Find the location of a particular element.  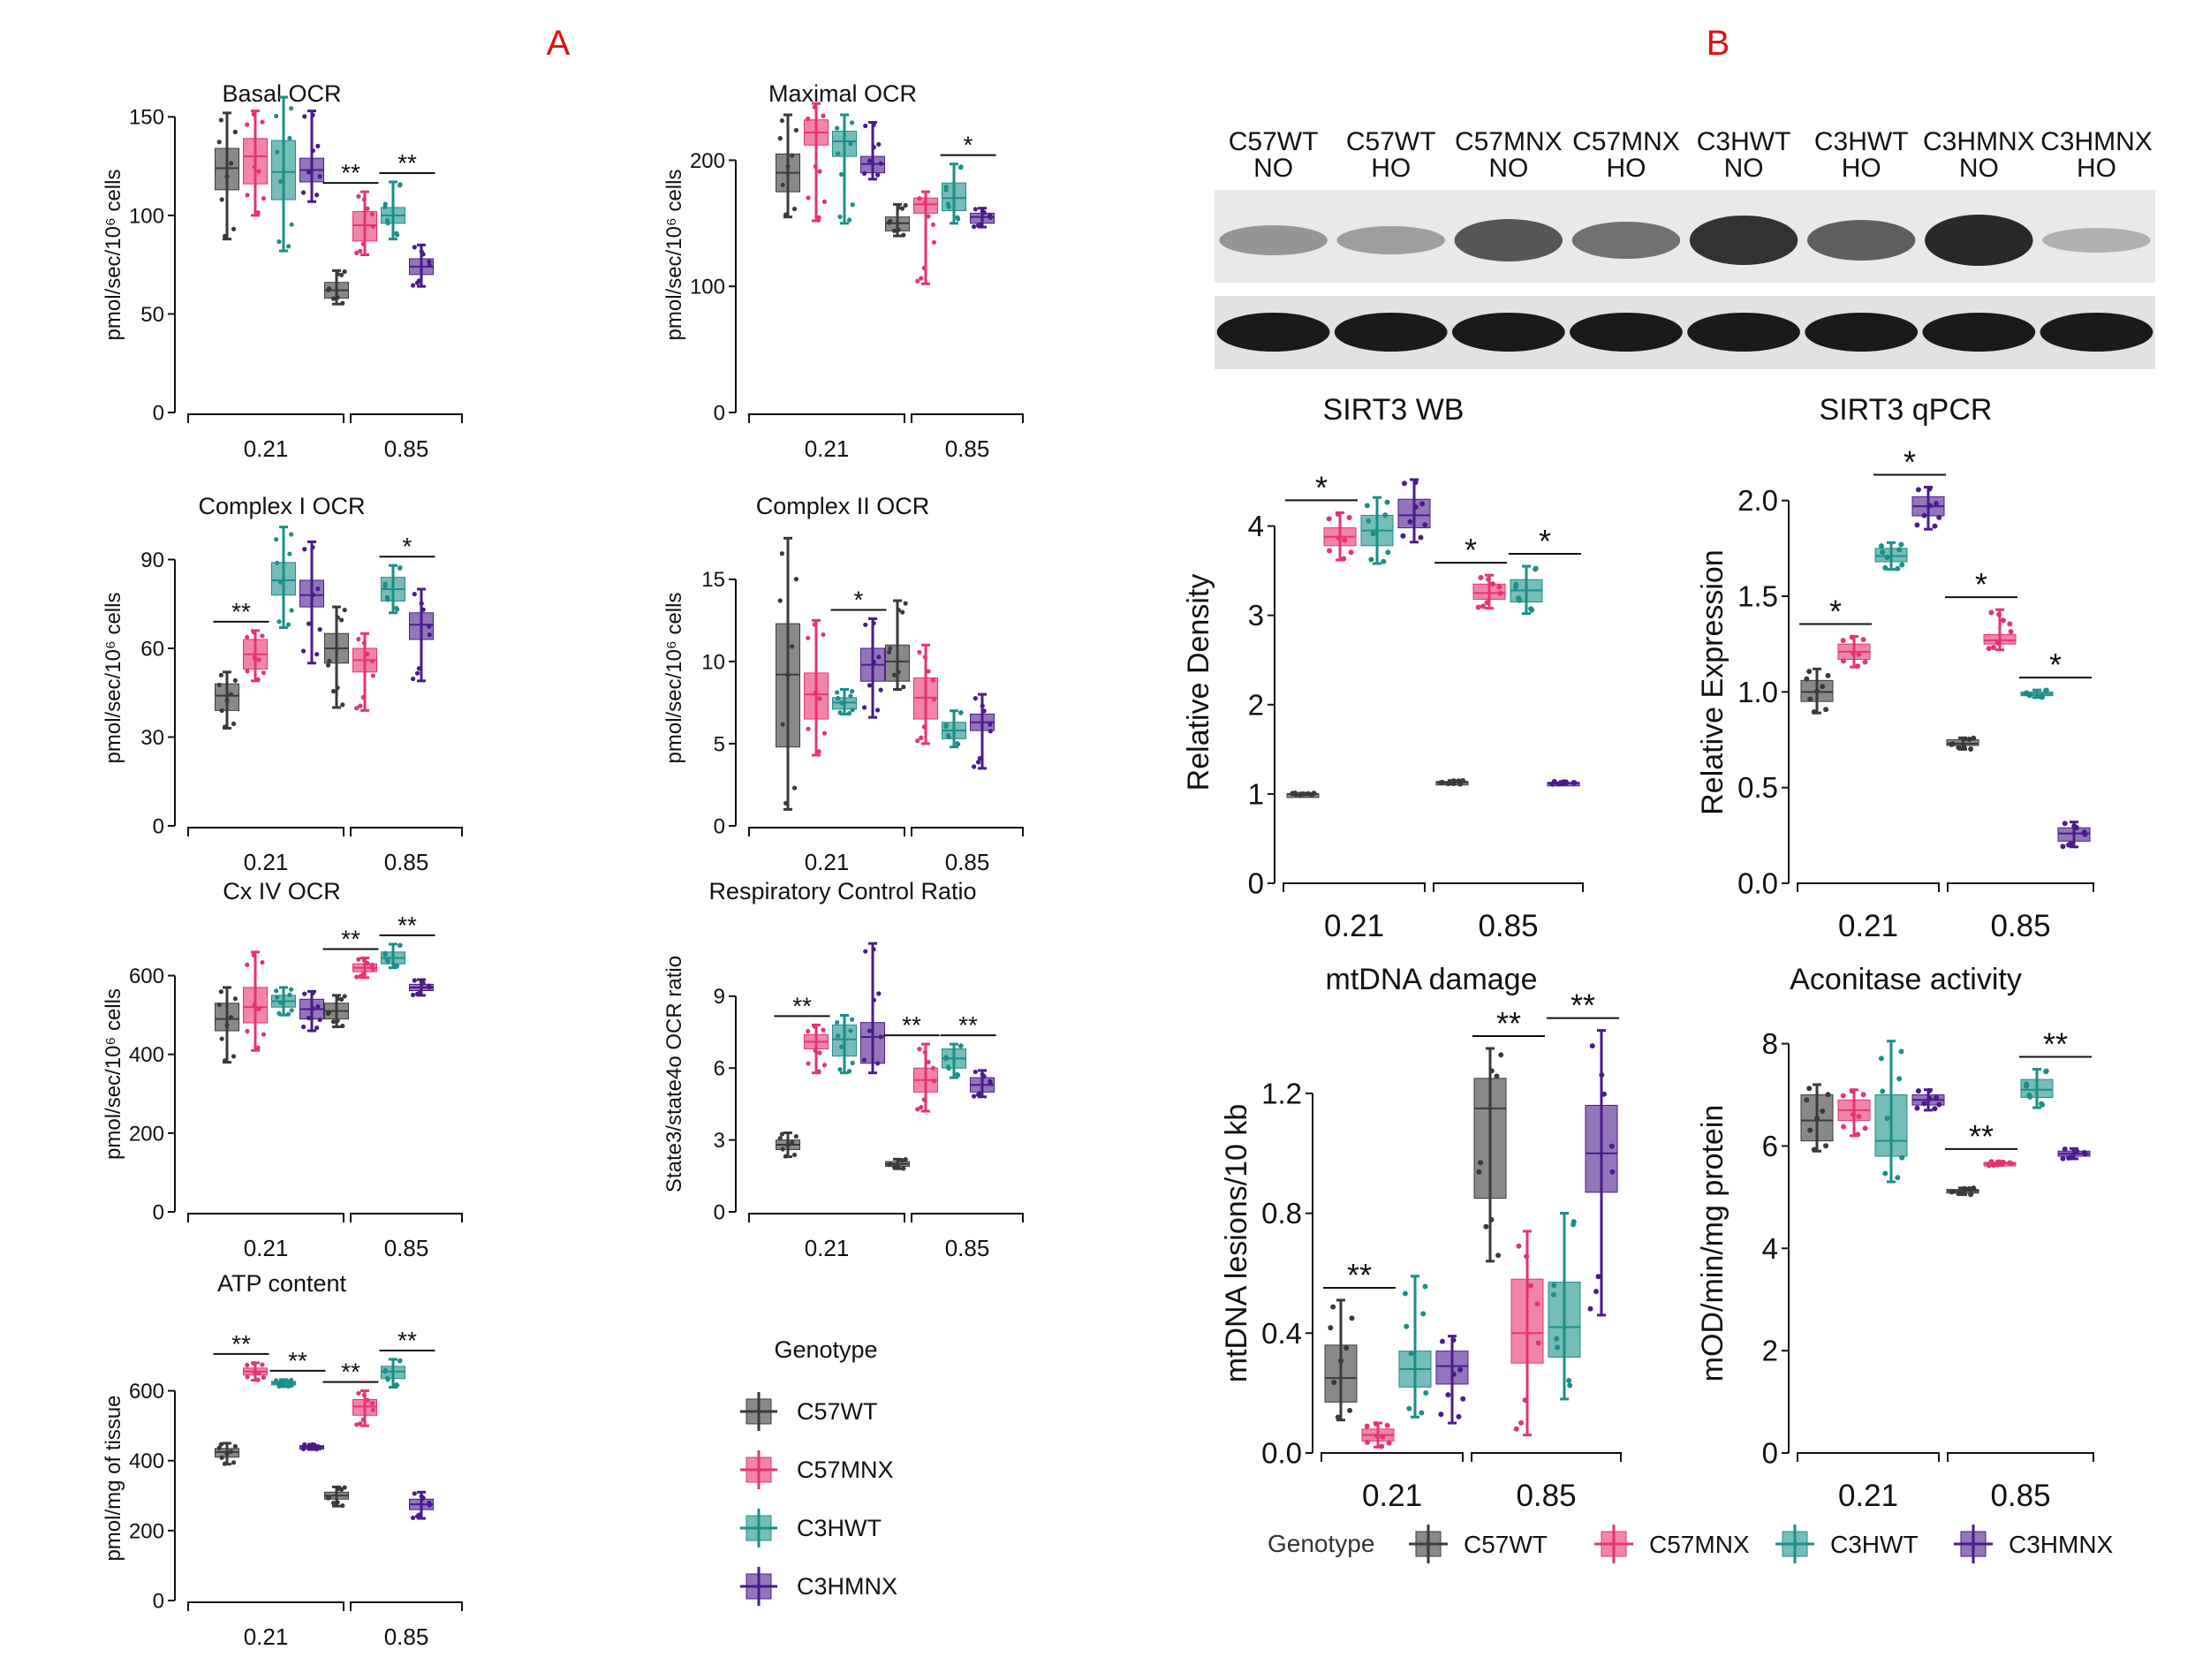

group-bracket is located at coordinates (826, 418).